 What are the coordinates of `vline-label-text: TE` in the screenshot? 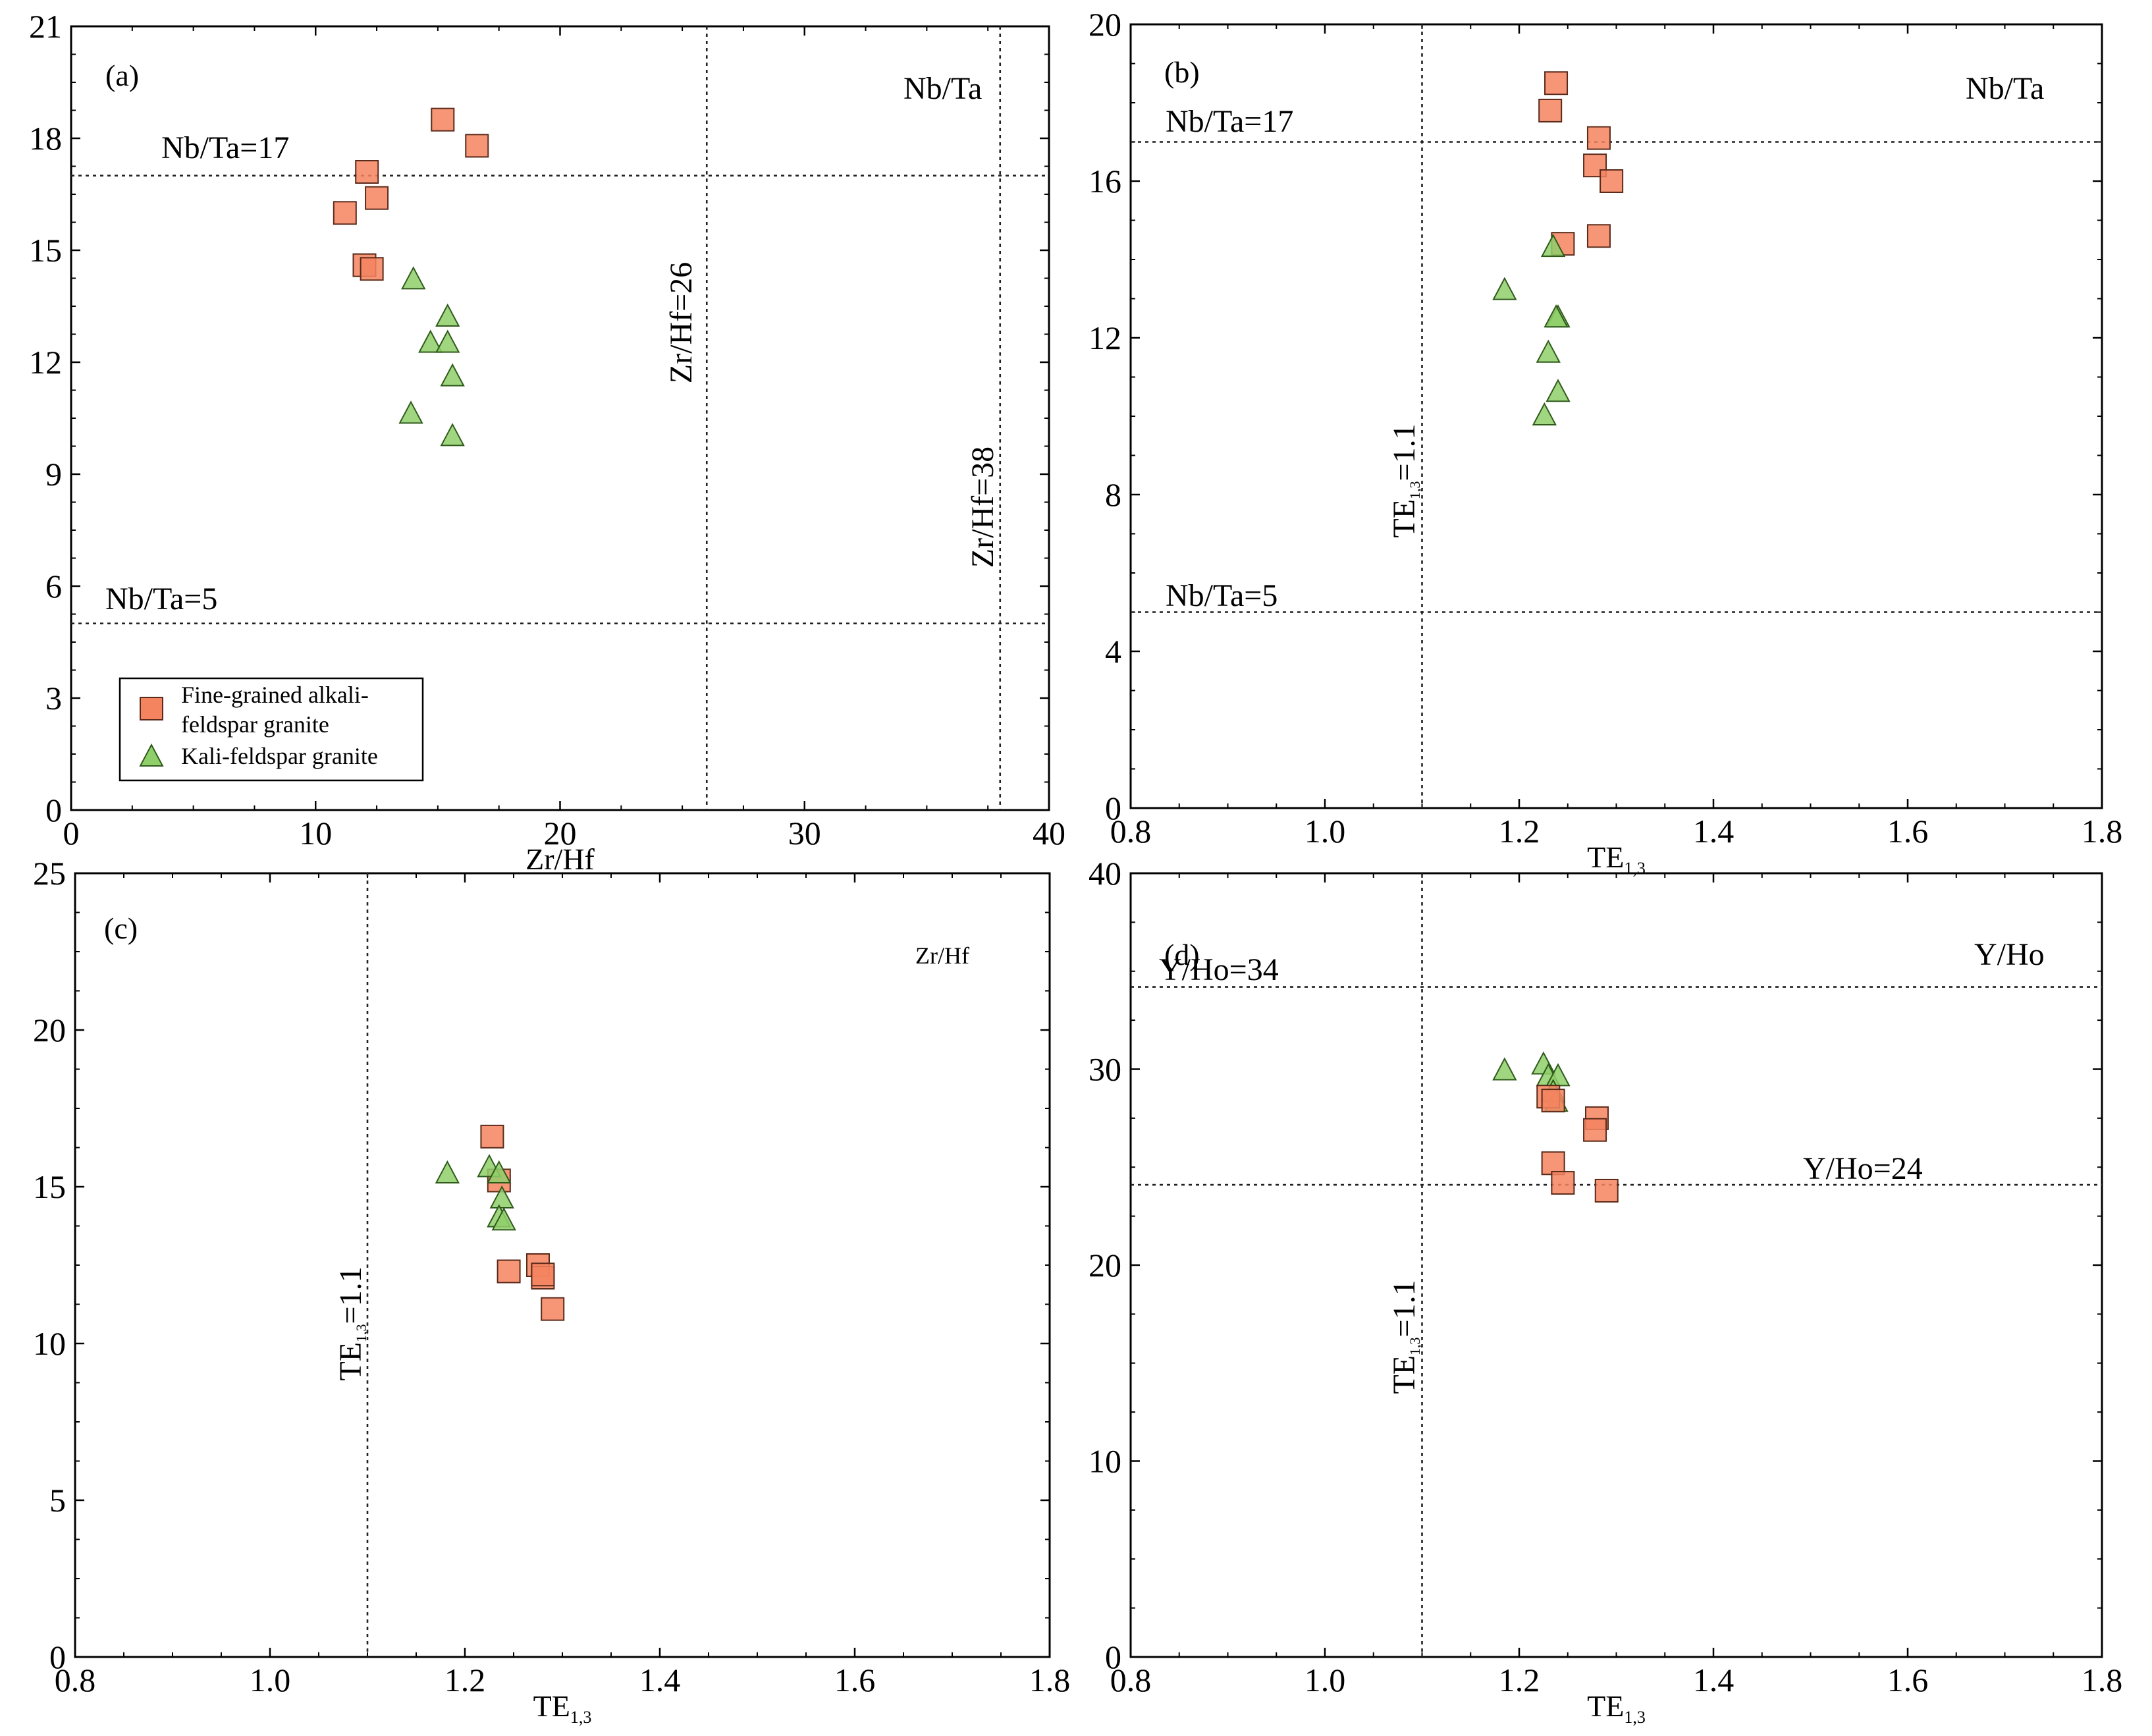 It's located at (350, 1361).